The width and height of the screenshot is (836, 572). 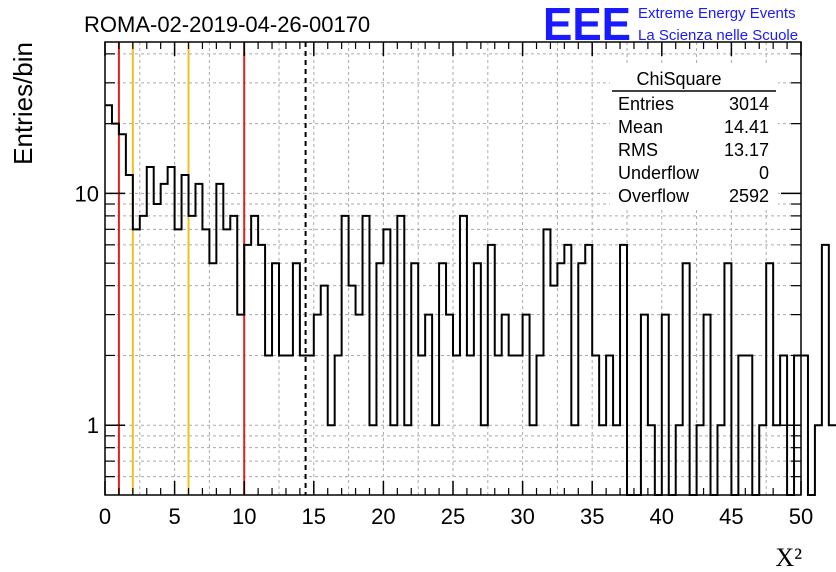 What do you see at coordinates (23, 103) in the screenshot?
I see `y-axis-label: Entries/bin` at bounding box center [23, 103].